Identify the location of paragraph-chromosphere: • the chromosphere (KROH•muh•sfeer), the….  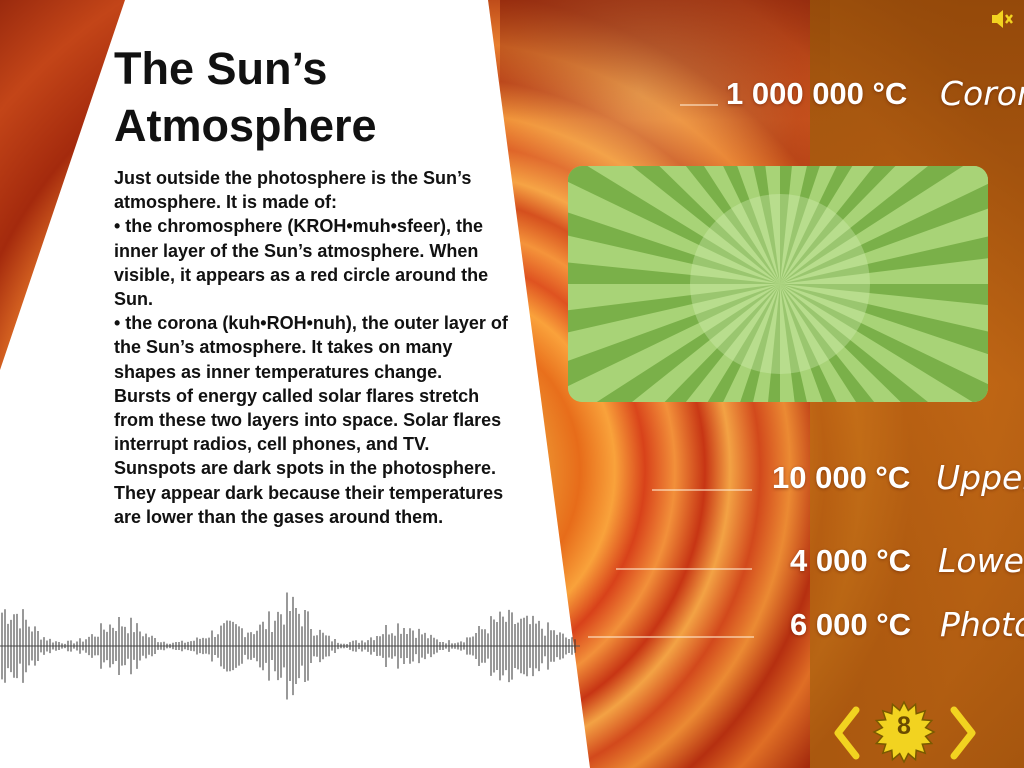
(301, 263).